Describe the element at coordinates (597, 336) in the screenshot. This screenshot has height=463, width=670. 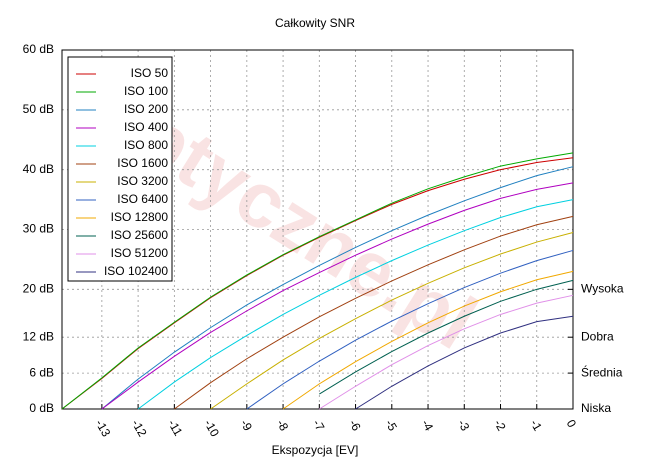
I see `y2-tick-label: Dobra` at that location.